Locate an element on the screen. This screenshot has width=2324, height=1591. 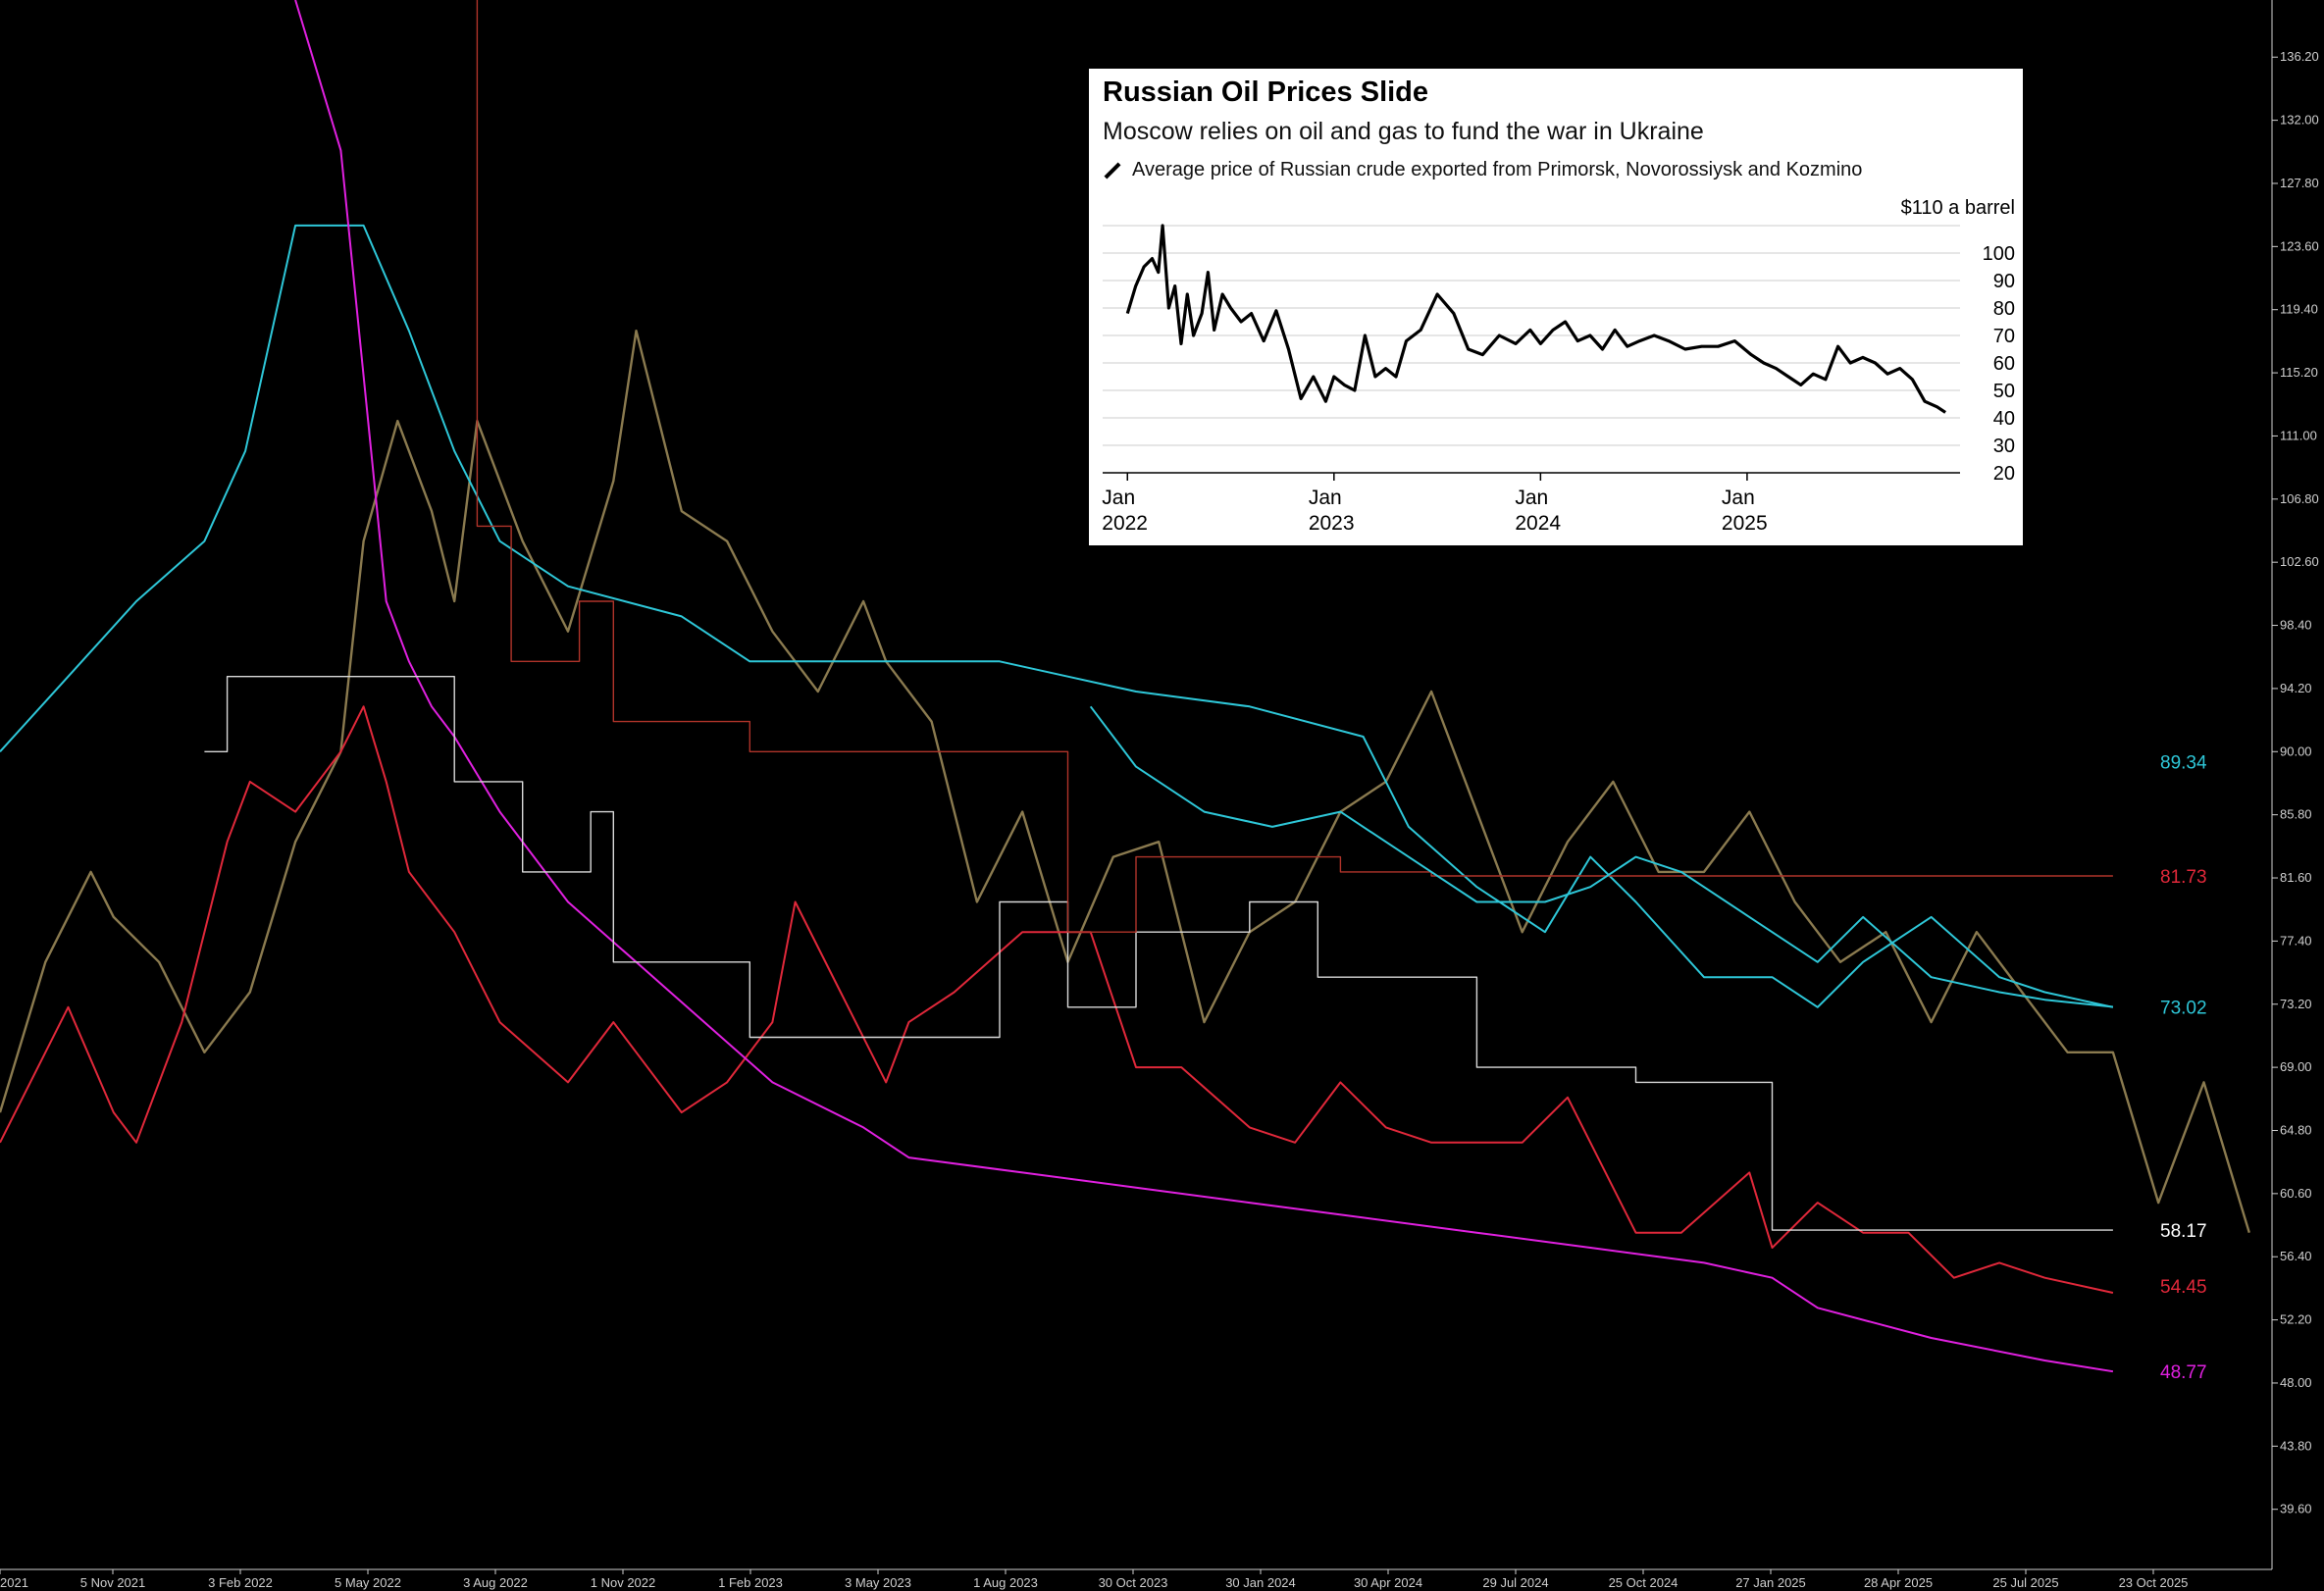
y-tick-label: 90.00 is located at coordinates (2296, 751).